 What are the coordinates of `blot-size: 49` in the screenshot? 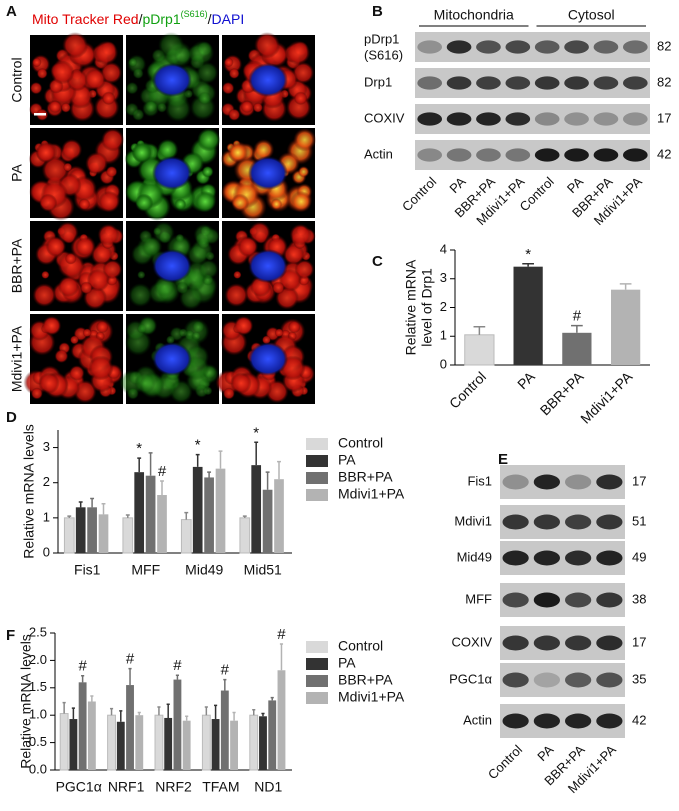 It's located at (639, 556).